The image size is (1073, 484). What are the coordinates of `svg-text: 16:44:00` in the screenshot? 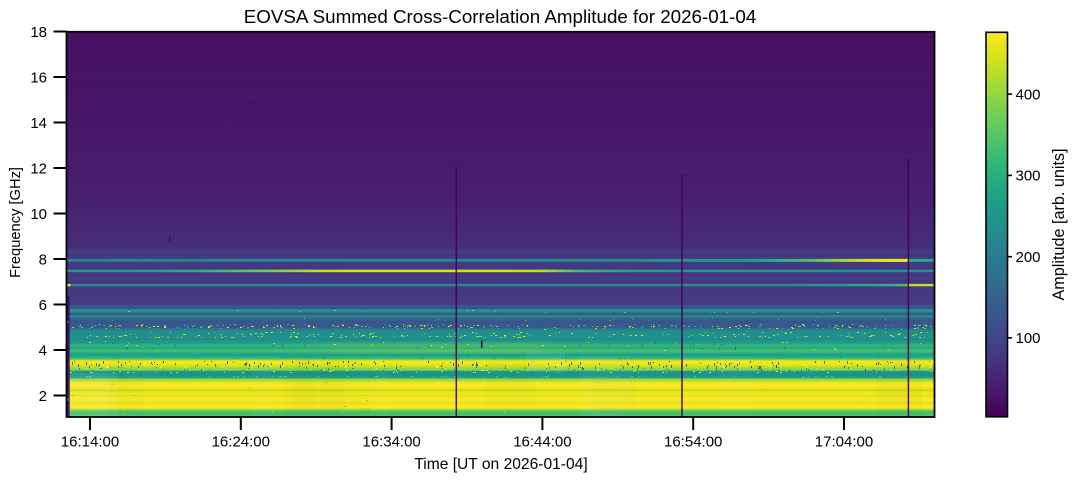 It's located at (542, 442).